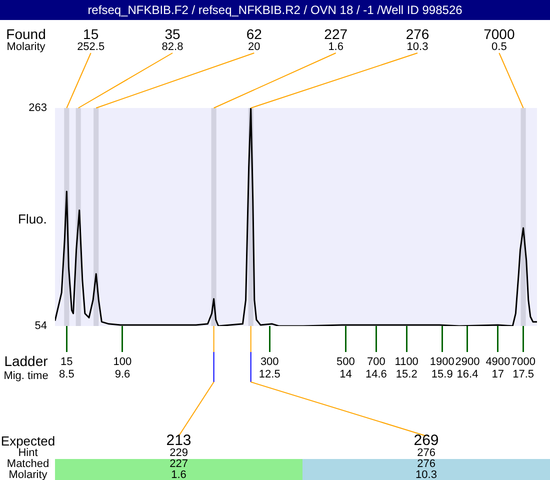 This screenshot has height=480, width=550. I want to click on annotation: 213 229 227 1.6, so click(179, 456).